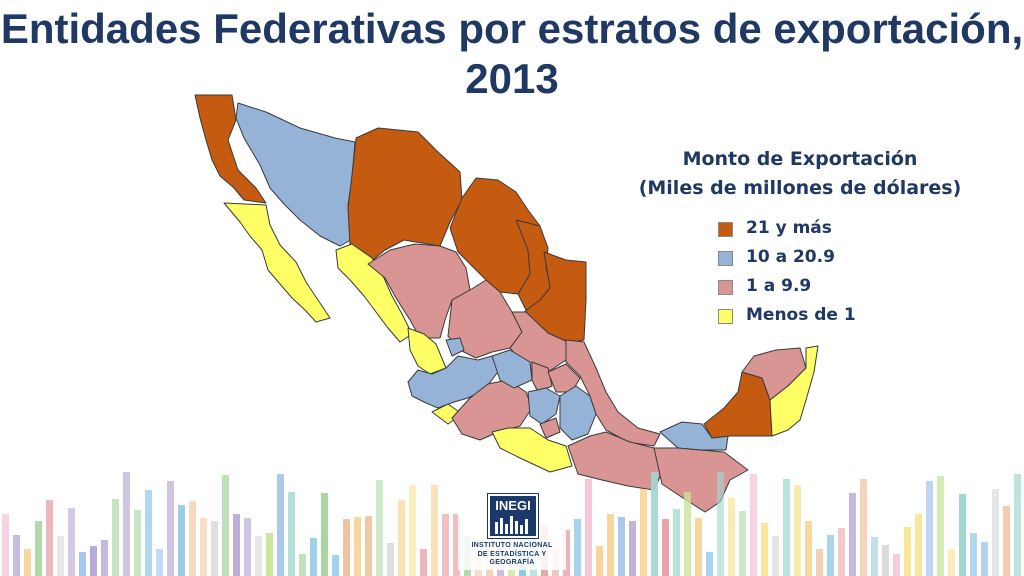 The width and height of the screenshot is (1024, 576). What do you see at coordinates (532, 450) in the screenshot?
I see `region-guerrero` at bounding box center [532, 450].